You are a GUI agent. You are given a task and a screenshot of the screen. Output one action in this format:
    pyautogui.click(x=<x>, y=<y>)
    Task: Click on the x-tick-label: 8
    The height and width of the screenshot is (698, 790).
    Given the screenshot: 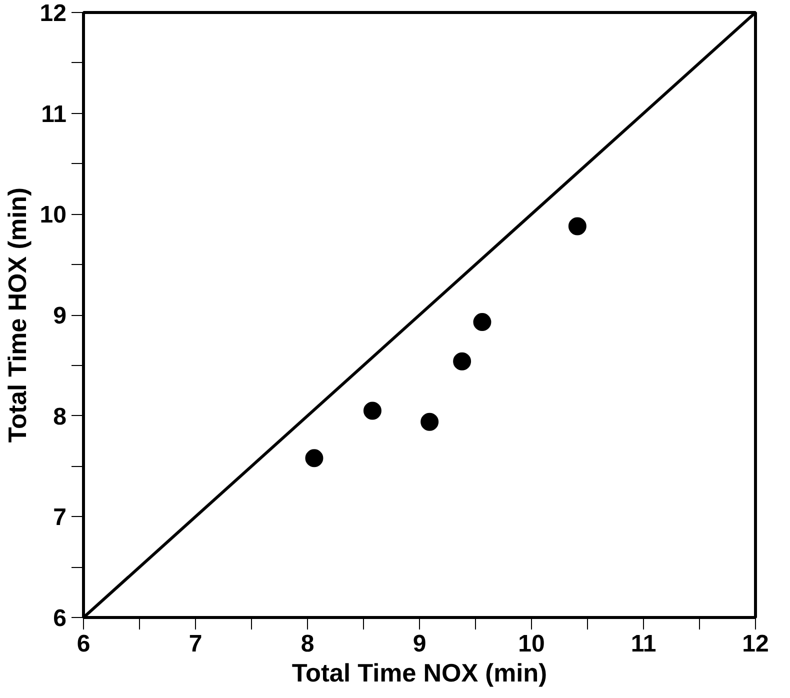 What is the action you would take?
    pyautogui.click(x=307, y=644)
    